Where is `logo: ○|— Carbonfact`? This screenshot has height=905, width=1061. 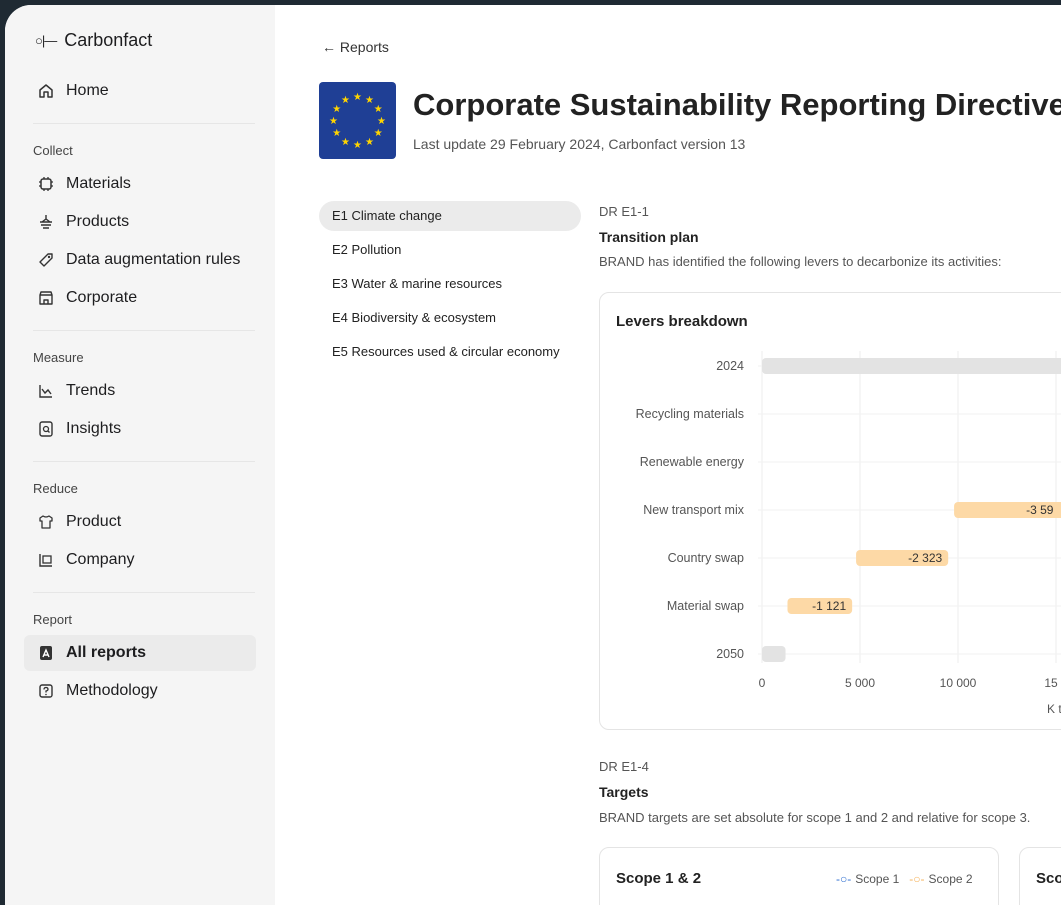
logo: ○|— Carbonfact is located at coordinates (93, 40).